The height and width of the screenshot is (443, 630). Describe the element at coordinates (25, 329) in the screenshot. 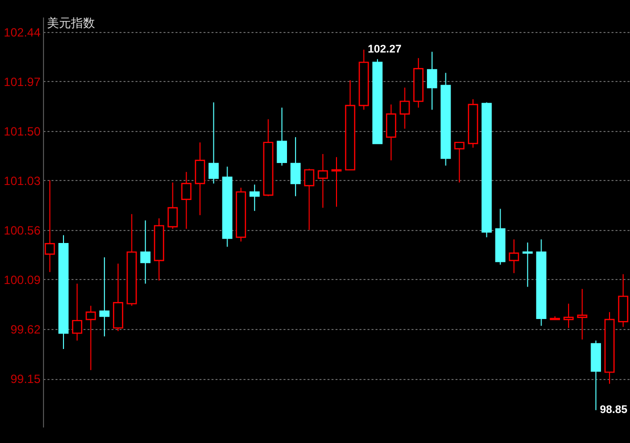

I see `y-tick-label: 99.62` at that location.